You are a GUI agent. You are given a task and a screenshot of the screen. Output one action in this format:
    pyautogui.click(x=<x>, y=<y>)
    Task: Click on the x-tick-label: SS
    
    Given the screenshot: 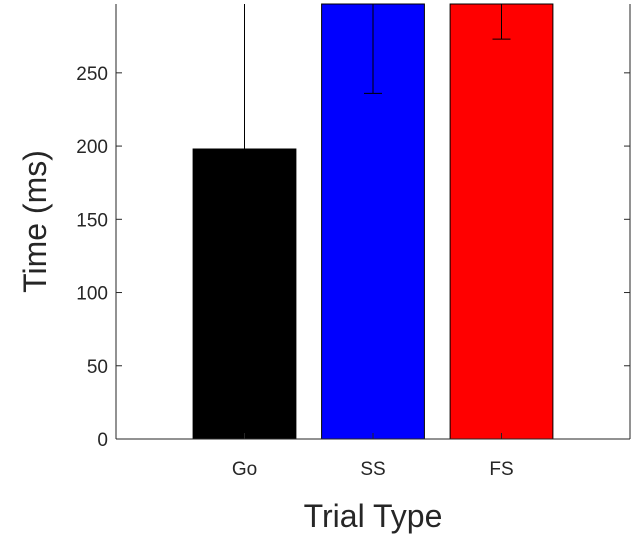 What is the action you would take?
    pyautogui.click(x=372, y=469)
    